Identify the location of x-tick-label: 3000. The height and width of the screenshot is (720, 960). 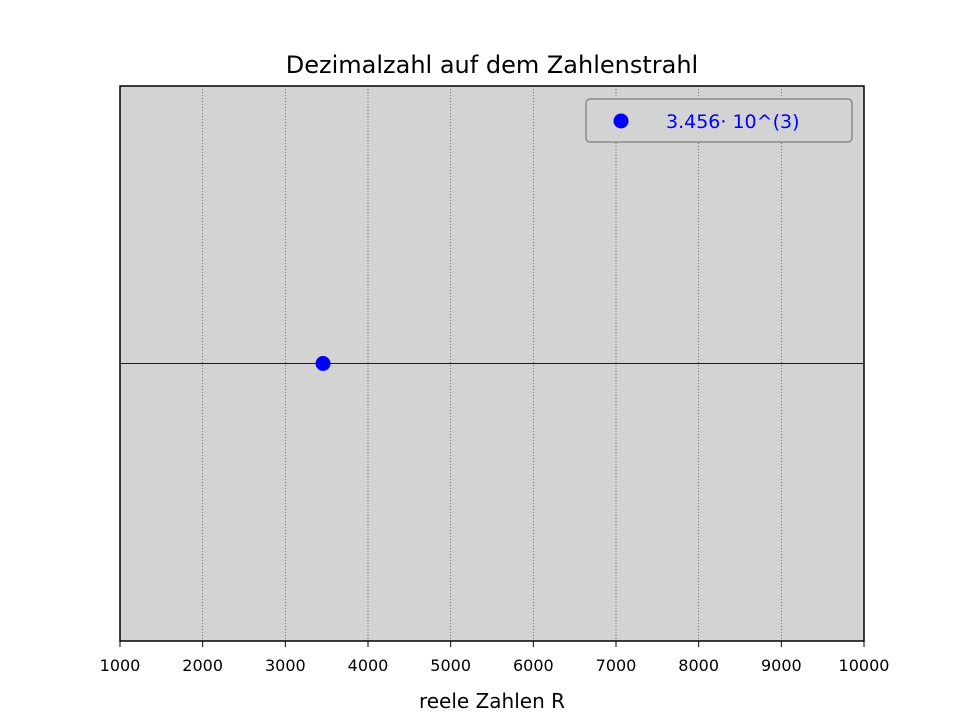
(285, 665).